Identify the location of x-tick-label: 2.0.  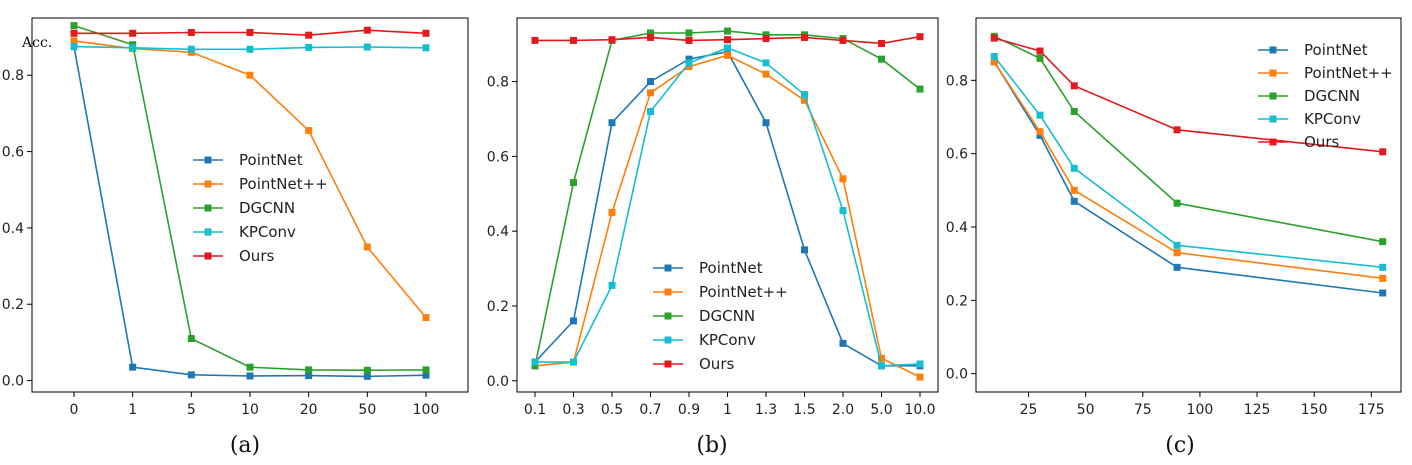
(843, 410).